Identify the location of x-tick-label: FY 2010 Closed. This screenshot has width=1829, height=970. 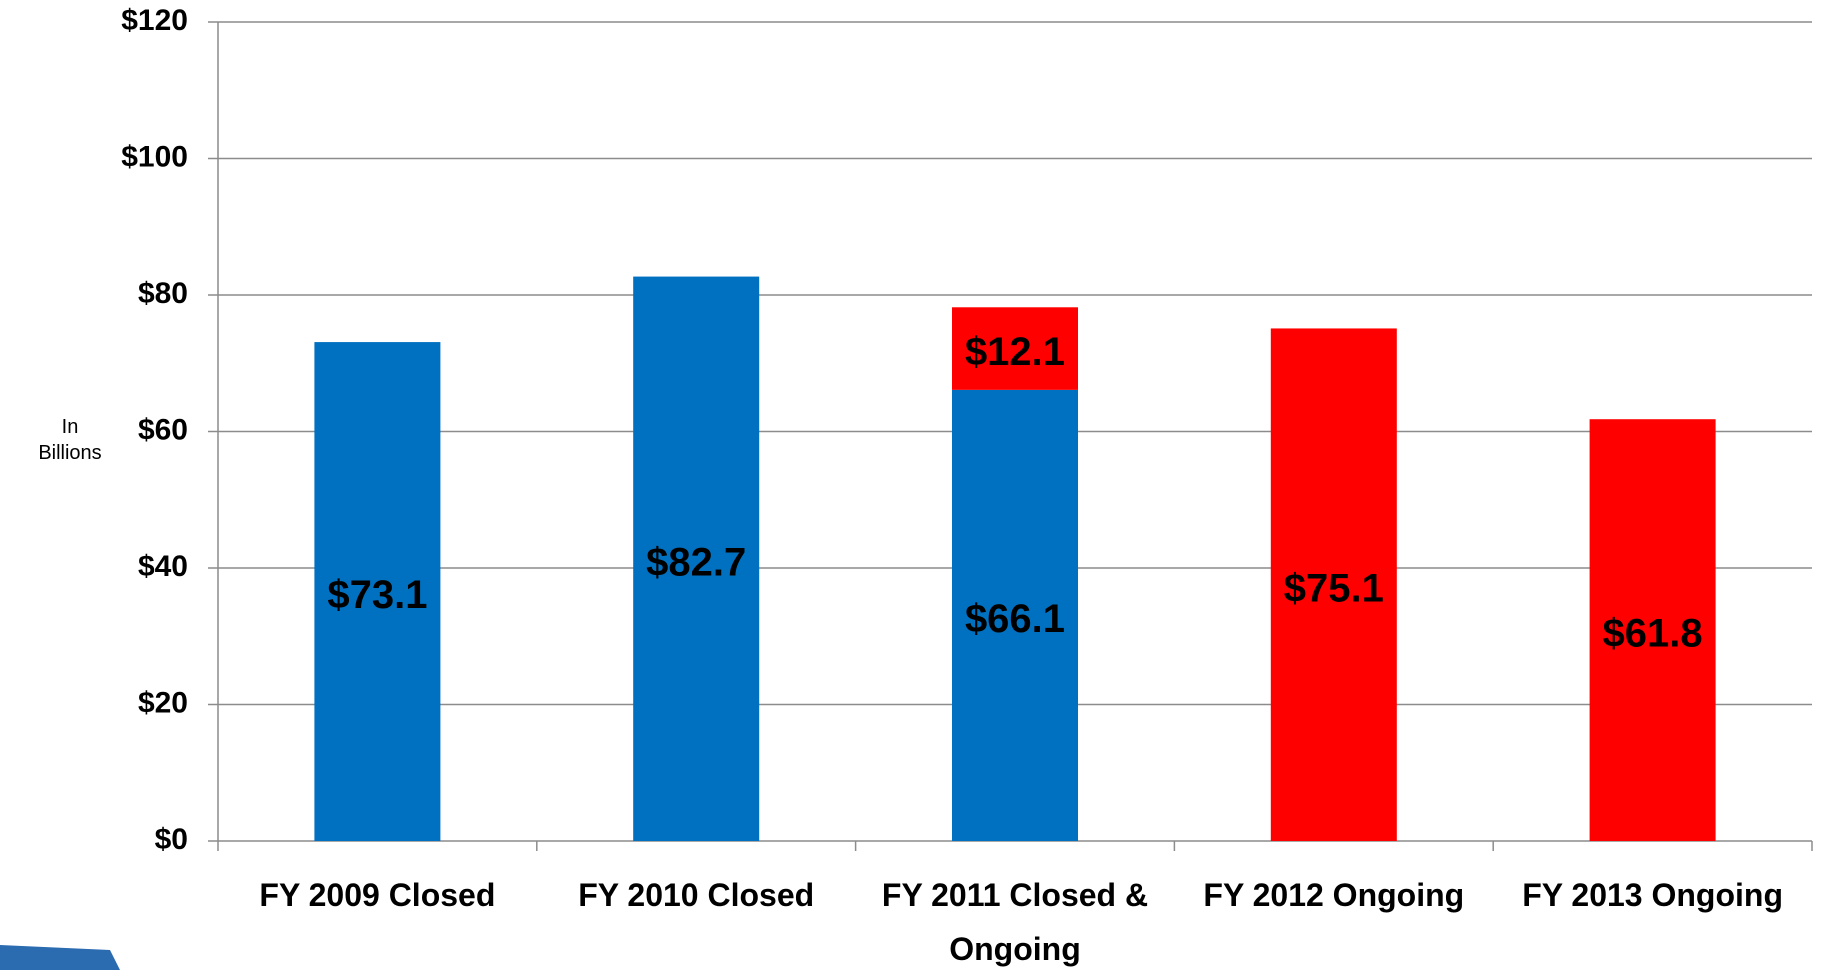
(696, 895).